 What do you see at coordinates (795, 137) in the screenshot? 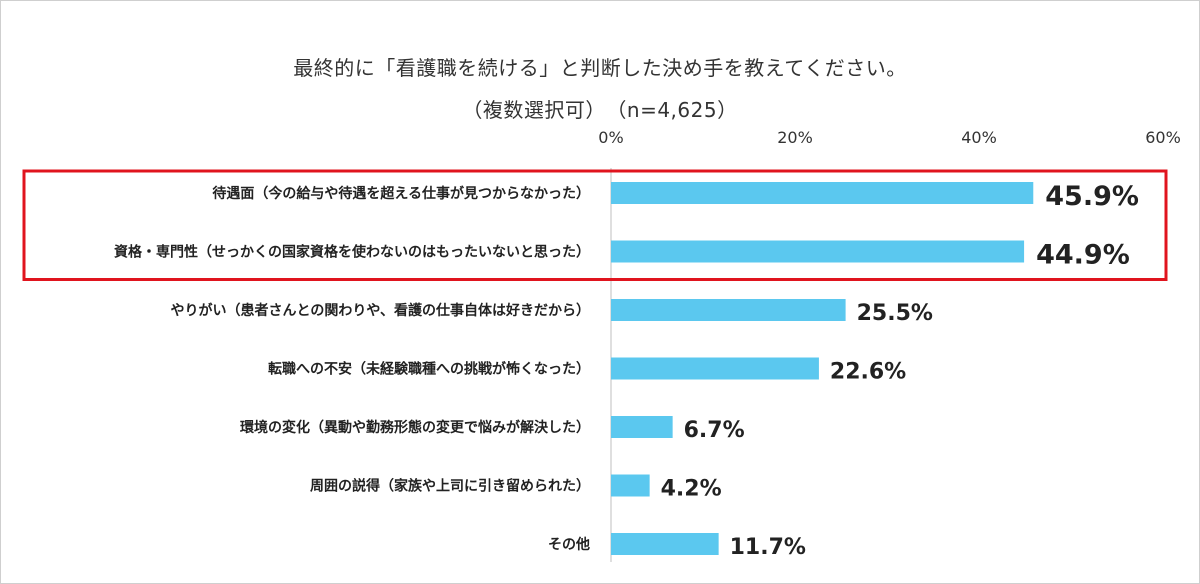
I see `x-tick-label: 20%` at bounding box center [795, 137].